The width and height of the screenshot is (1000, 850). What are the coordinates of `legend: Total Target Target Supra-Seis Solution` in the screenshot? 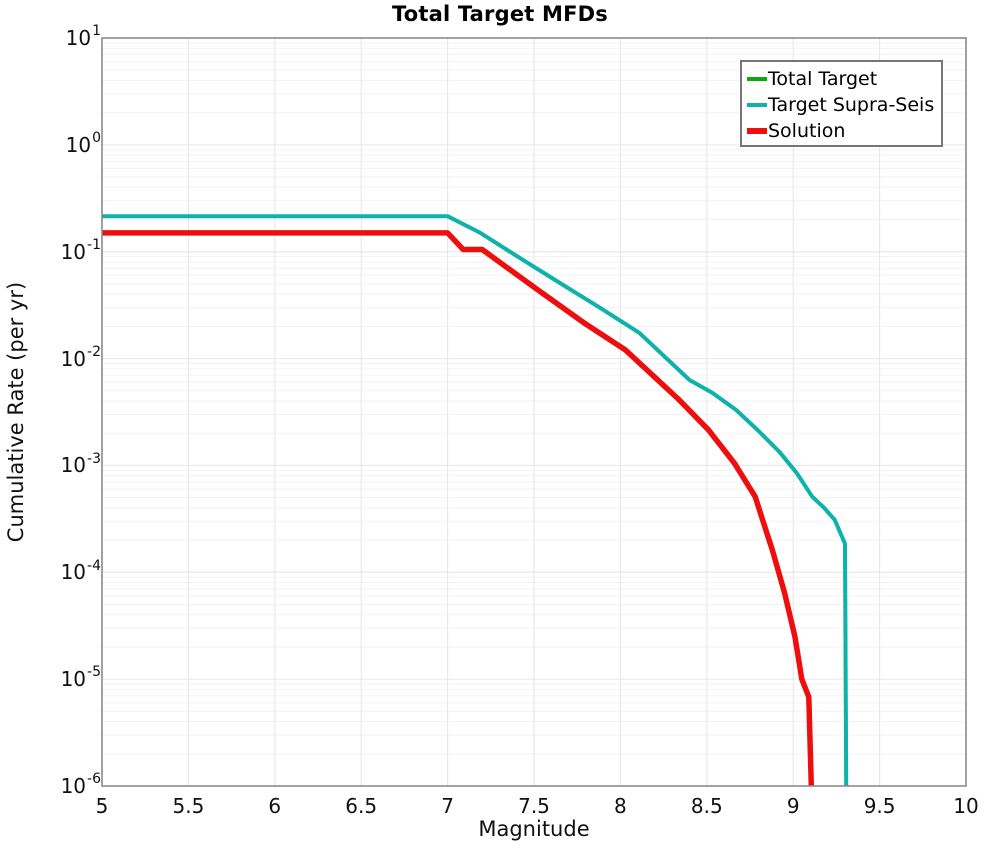 It's located at (841, 103).